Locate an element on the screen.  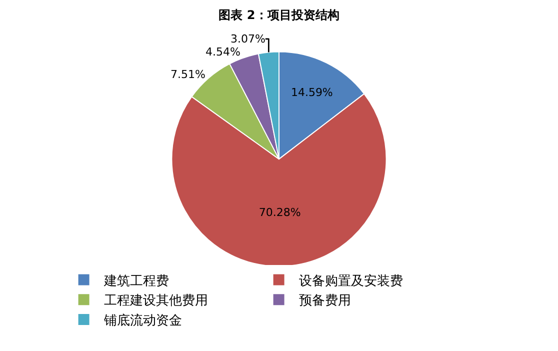
legend-label: 设备购置及安装费 is located at coordinates (350, 280).